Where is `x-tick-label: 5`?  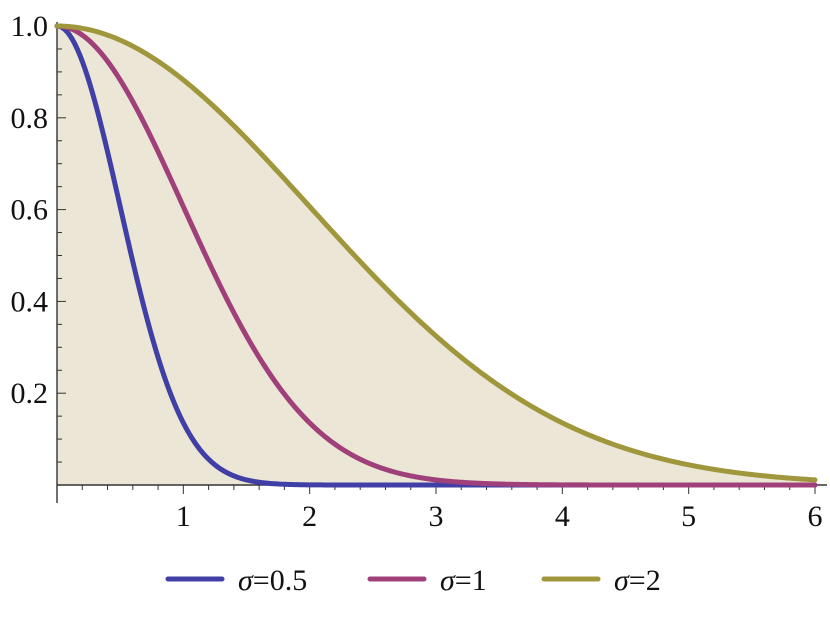 x-tick-label: 5 is located at coordinates (688, 516).